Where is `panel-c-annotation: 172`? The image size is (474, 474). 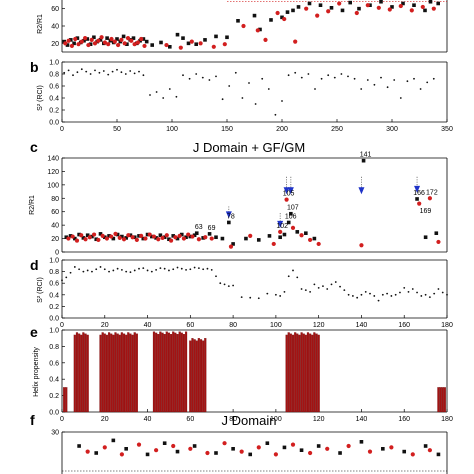 panel-c-annotation: 172 is located at coordinates (432, 192).